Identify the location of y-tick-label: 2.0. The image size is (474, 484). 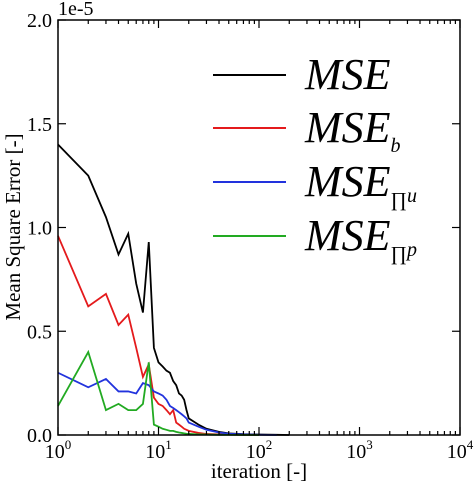
(39, 21).